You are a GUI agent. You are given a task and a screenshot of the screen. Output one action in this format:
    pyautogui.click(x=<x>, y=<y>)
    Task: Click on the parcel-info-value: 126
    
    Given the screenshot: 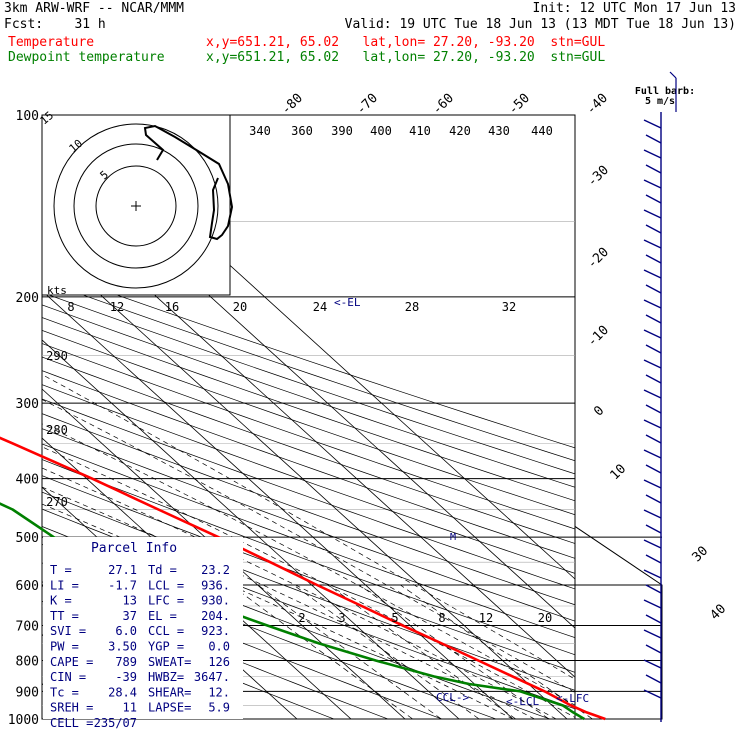 What is the action you would take?
    pyautogui.click(x=219, y=662)
    